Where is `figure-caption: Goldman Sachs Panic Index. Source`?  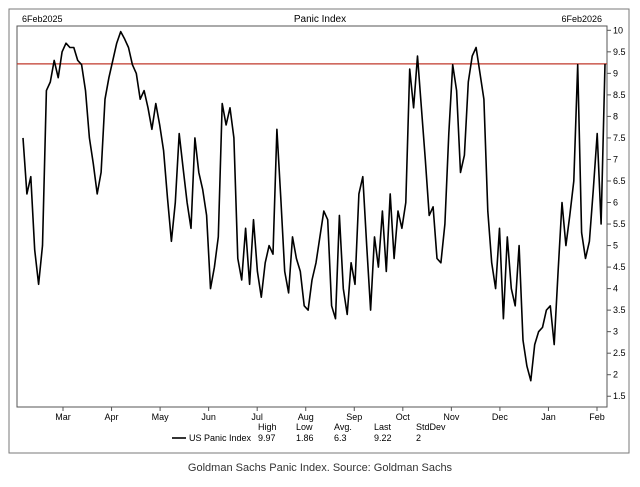
figure-caption: Goldman Sachs Panic Index. Source is located at coordinates (320, 468).